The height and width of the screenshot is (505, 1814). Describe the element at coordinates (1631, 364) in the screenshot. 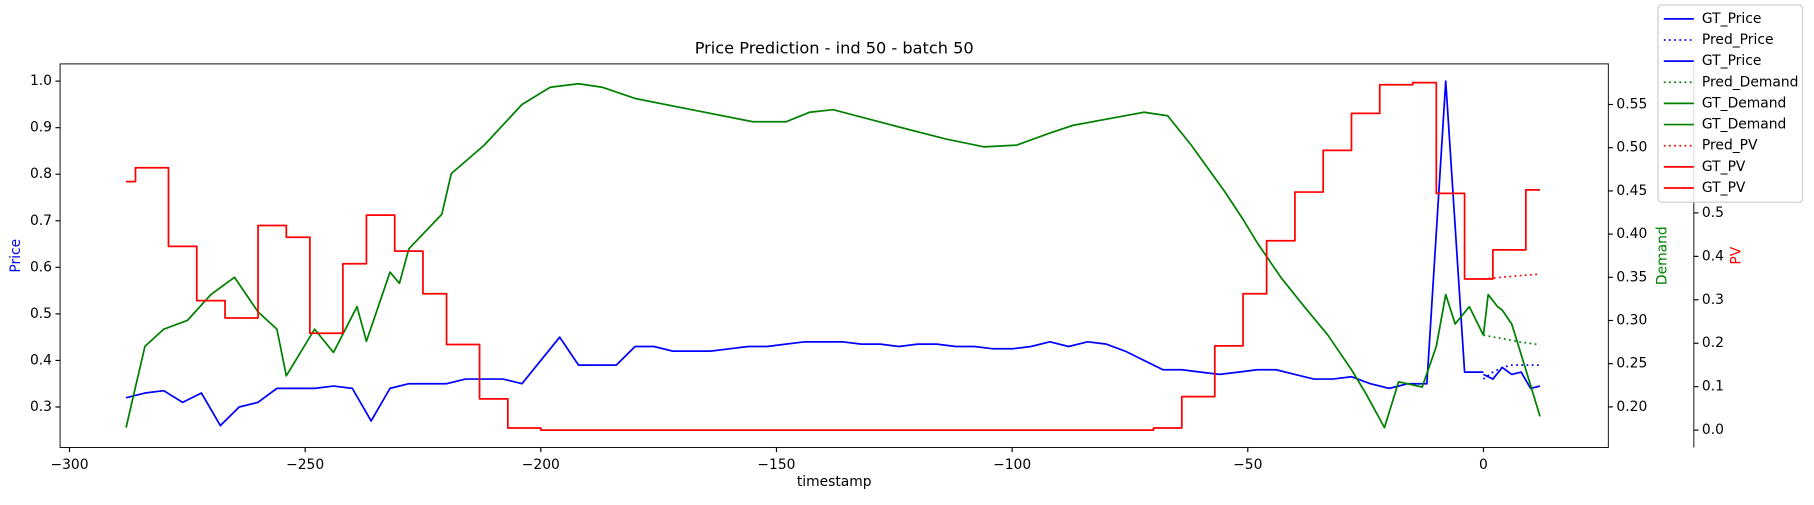

I see `y2-tick-label: 0.25` at that location.